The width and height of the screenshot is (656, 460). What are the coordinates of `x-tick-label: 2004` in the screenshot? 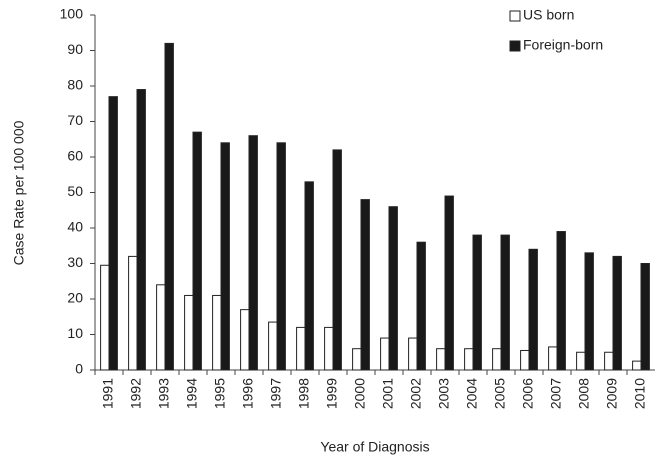 It's located at (472, 393).